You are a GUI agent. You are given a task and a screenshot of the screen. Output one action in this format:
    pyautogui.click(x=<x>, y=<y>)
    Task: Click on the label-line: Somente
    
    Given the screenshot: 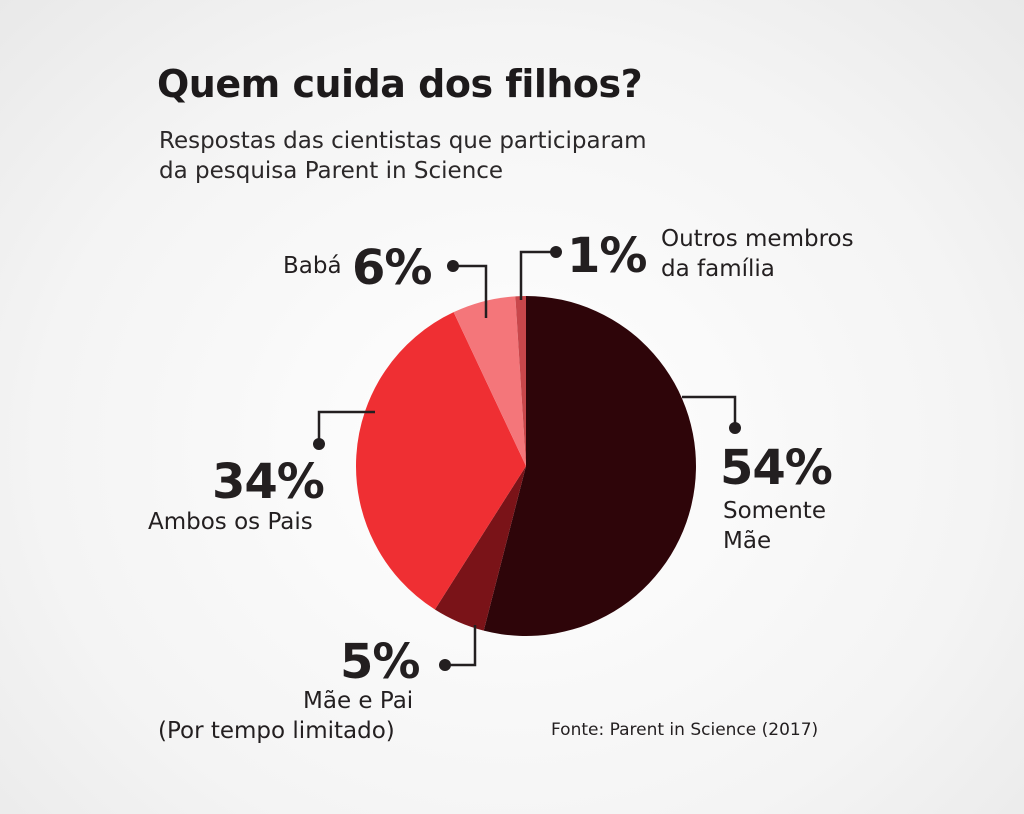 What is the action you would take?
    pyautogui.click(x=774, y=511)
    